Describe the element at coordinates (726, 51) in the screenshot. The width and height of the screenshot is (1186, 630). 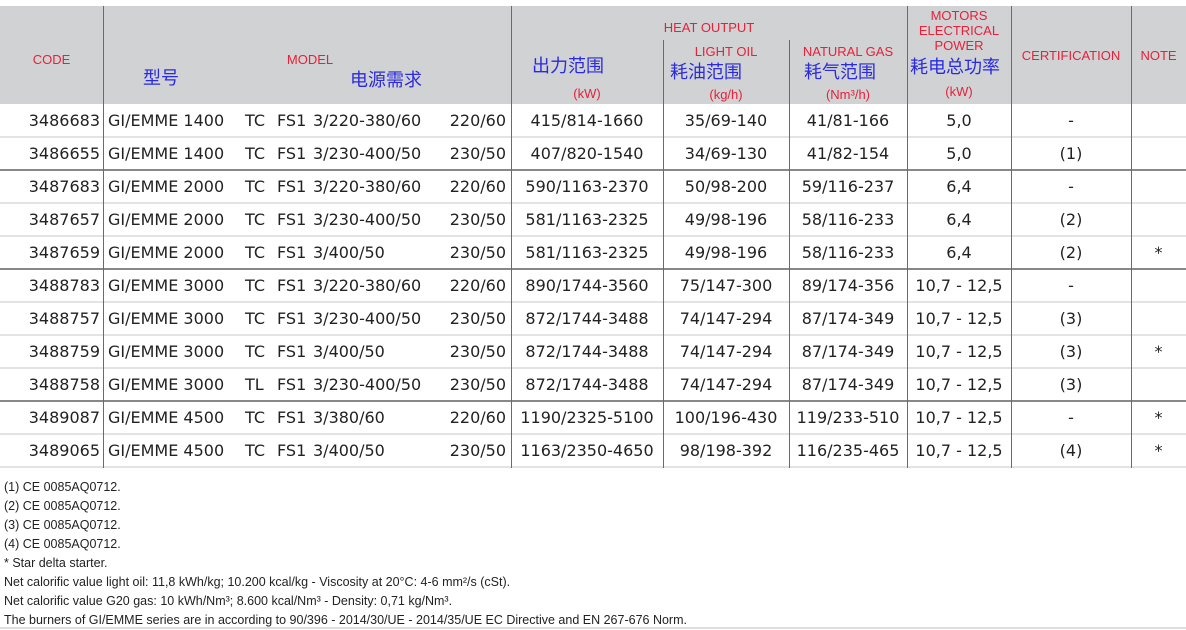
I see `header-light-oil: LIGHT OIL` at that location.